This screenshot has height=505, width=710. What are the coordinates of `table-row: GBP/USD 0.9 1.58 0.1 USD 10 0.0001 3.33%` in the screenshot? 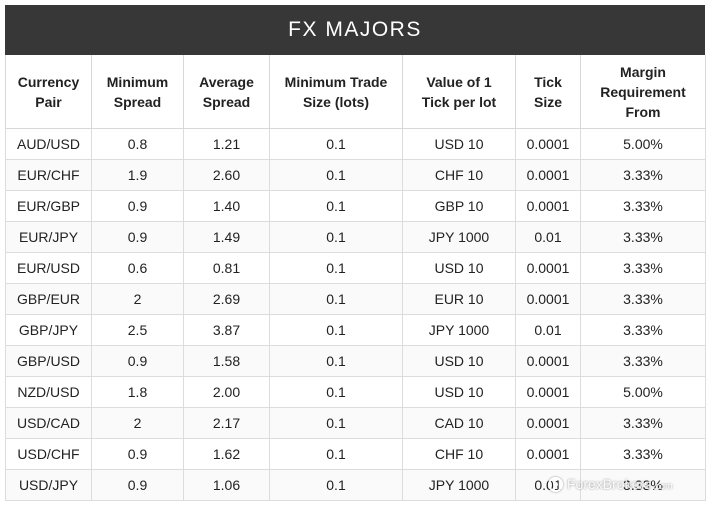 It's located at (355, 361).